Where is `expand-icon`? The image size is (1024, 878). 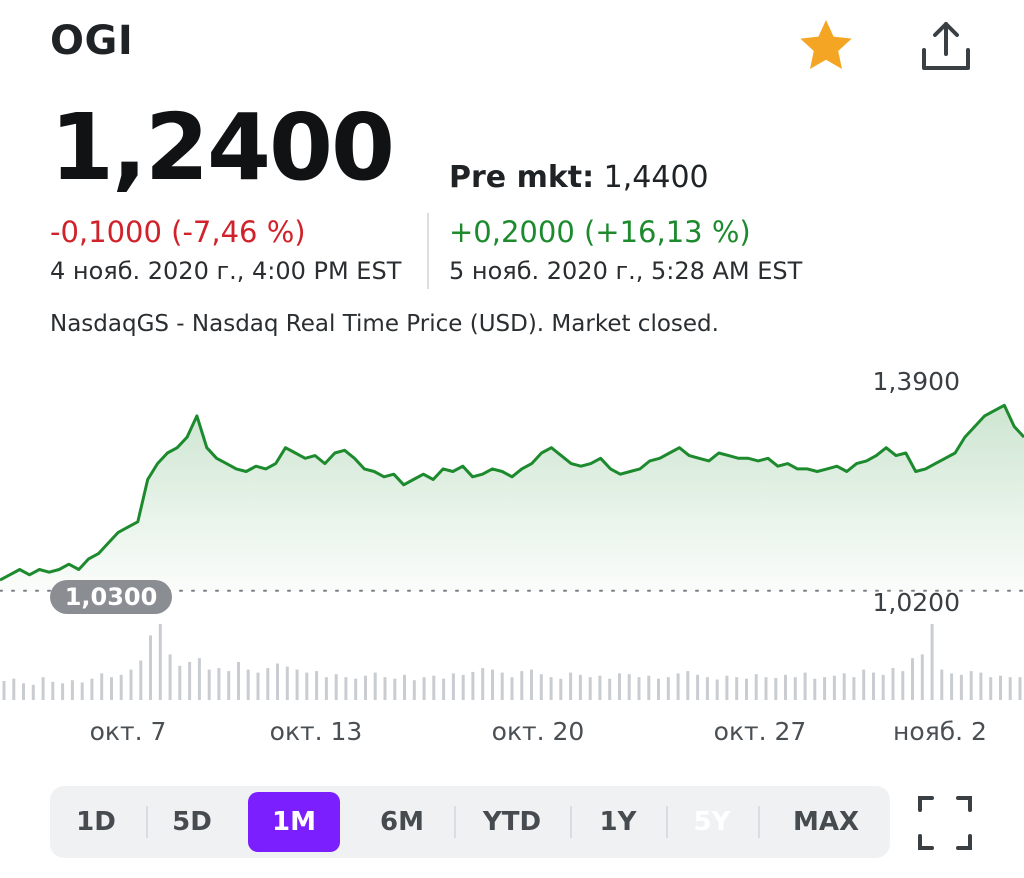 expand-icon is located at coordinates (945, 823).